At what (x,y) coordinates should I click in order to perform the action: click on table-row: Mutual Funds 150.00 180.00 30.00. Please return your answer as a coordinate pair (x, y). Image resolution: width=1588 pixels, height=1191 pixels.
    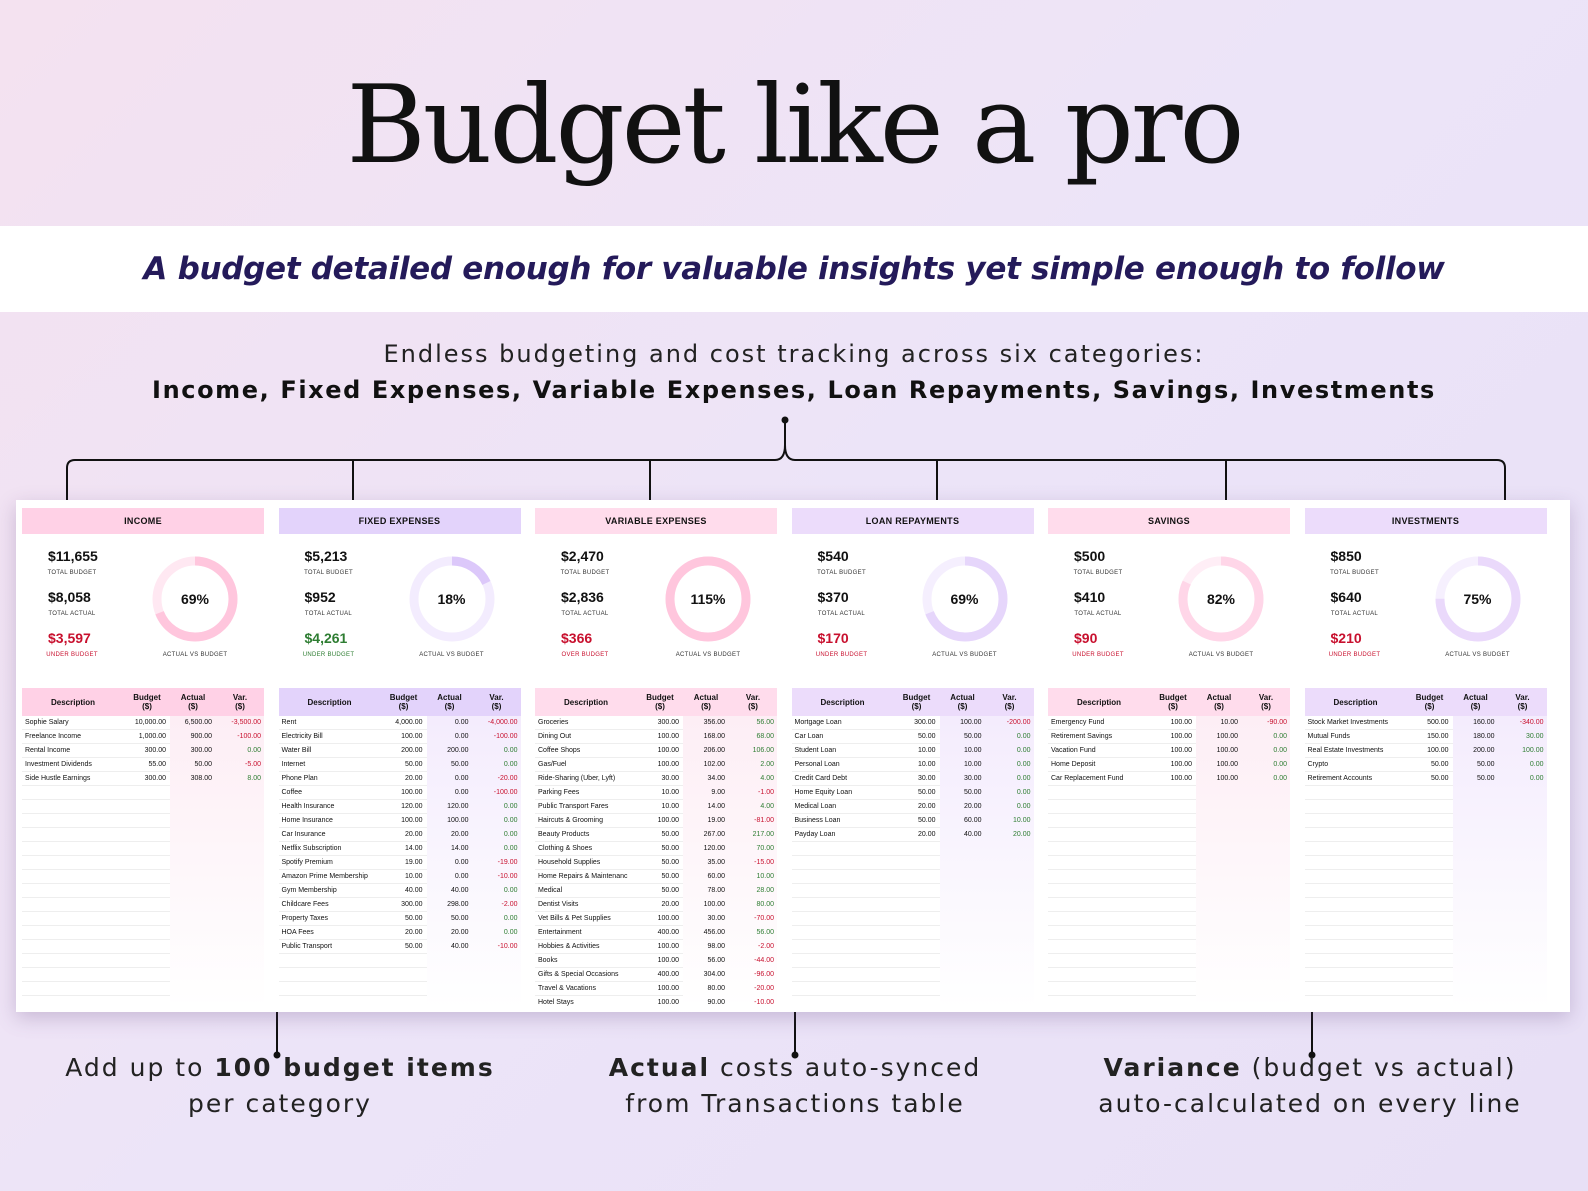
    Looking at the image, I should click on (1426, 737).